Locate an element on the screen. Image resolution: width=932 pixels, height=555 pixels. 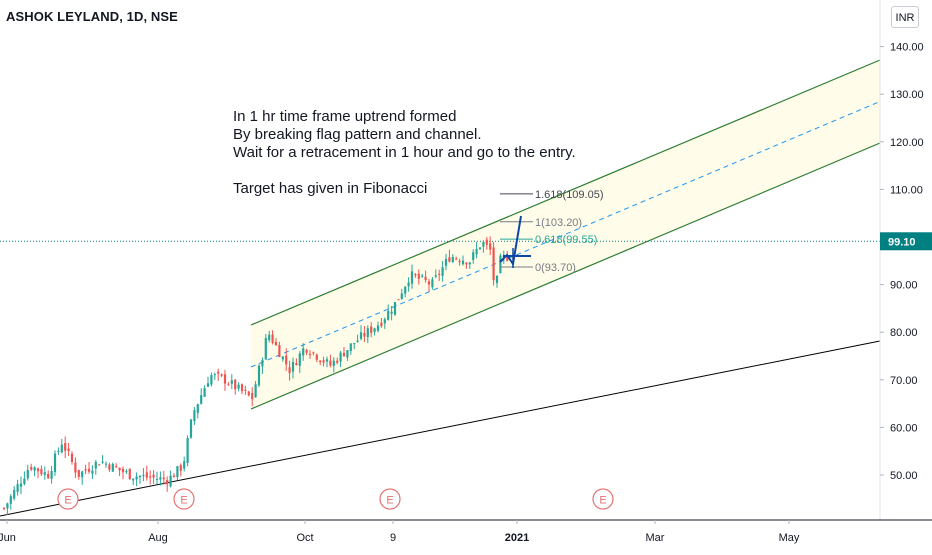
symbol-title: ASHOK LEYLAND, 1D, NSE is located at coordinates (92, 16).